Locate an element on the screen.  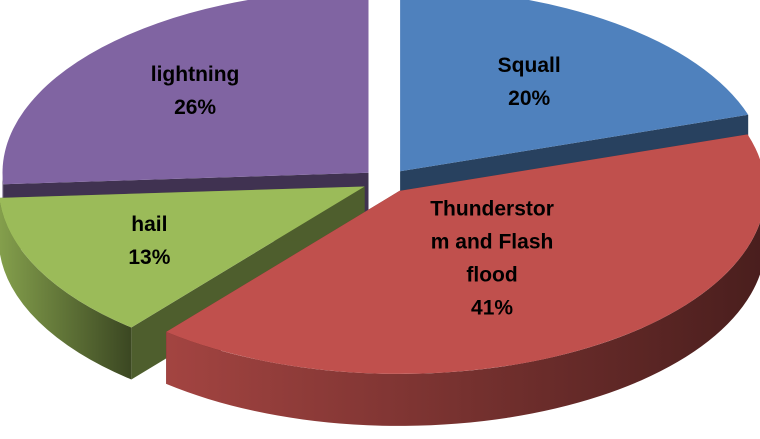
slice-data-label: lightning 26% is located at coordinates (195, 90).